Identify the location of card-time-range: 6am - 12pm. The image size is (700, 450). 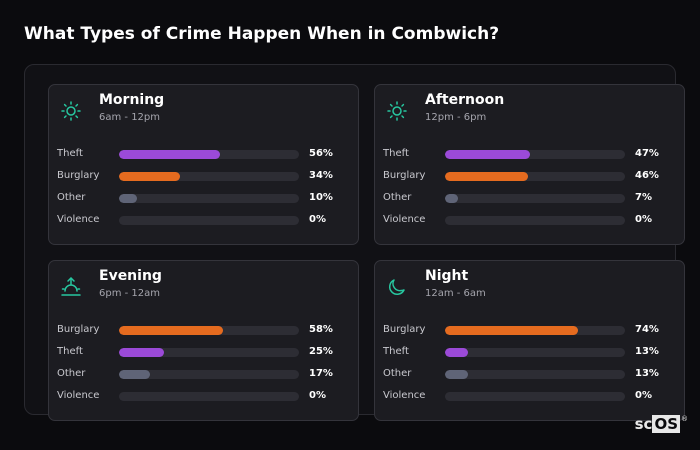
(130, 117).